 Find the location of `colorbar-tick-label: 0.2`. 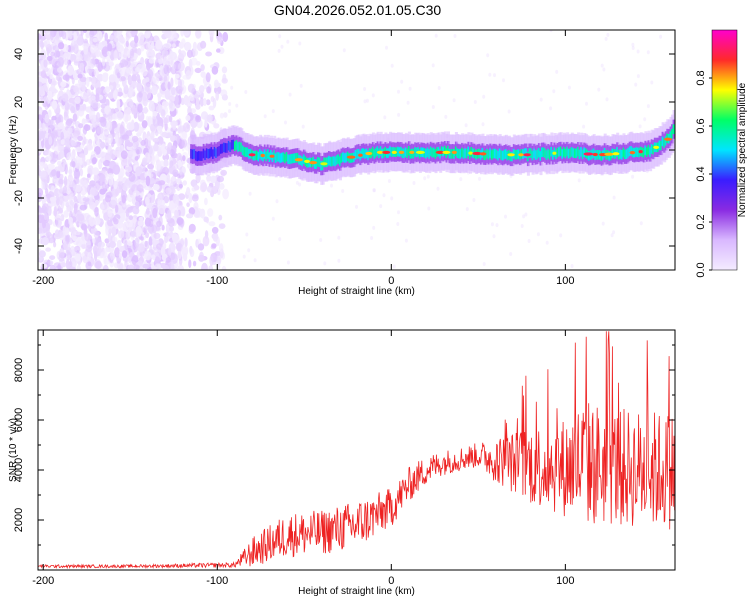

colorbar-tick-label: 0.2 is located at coordinates (701, 221).